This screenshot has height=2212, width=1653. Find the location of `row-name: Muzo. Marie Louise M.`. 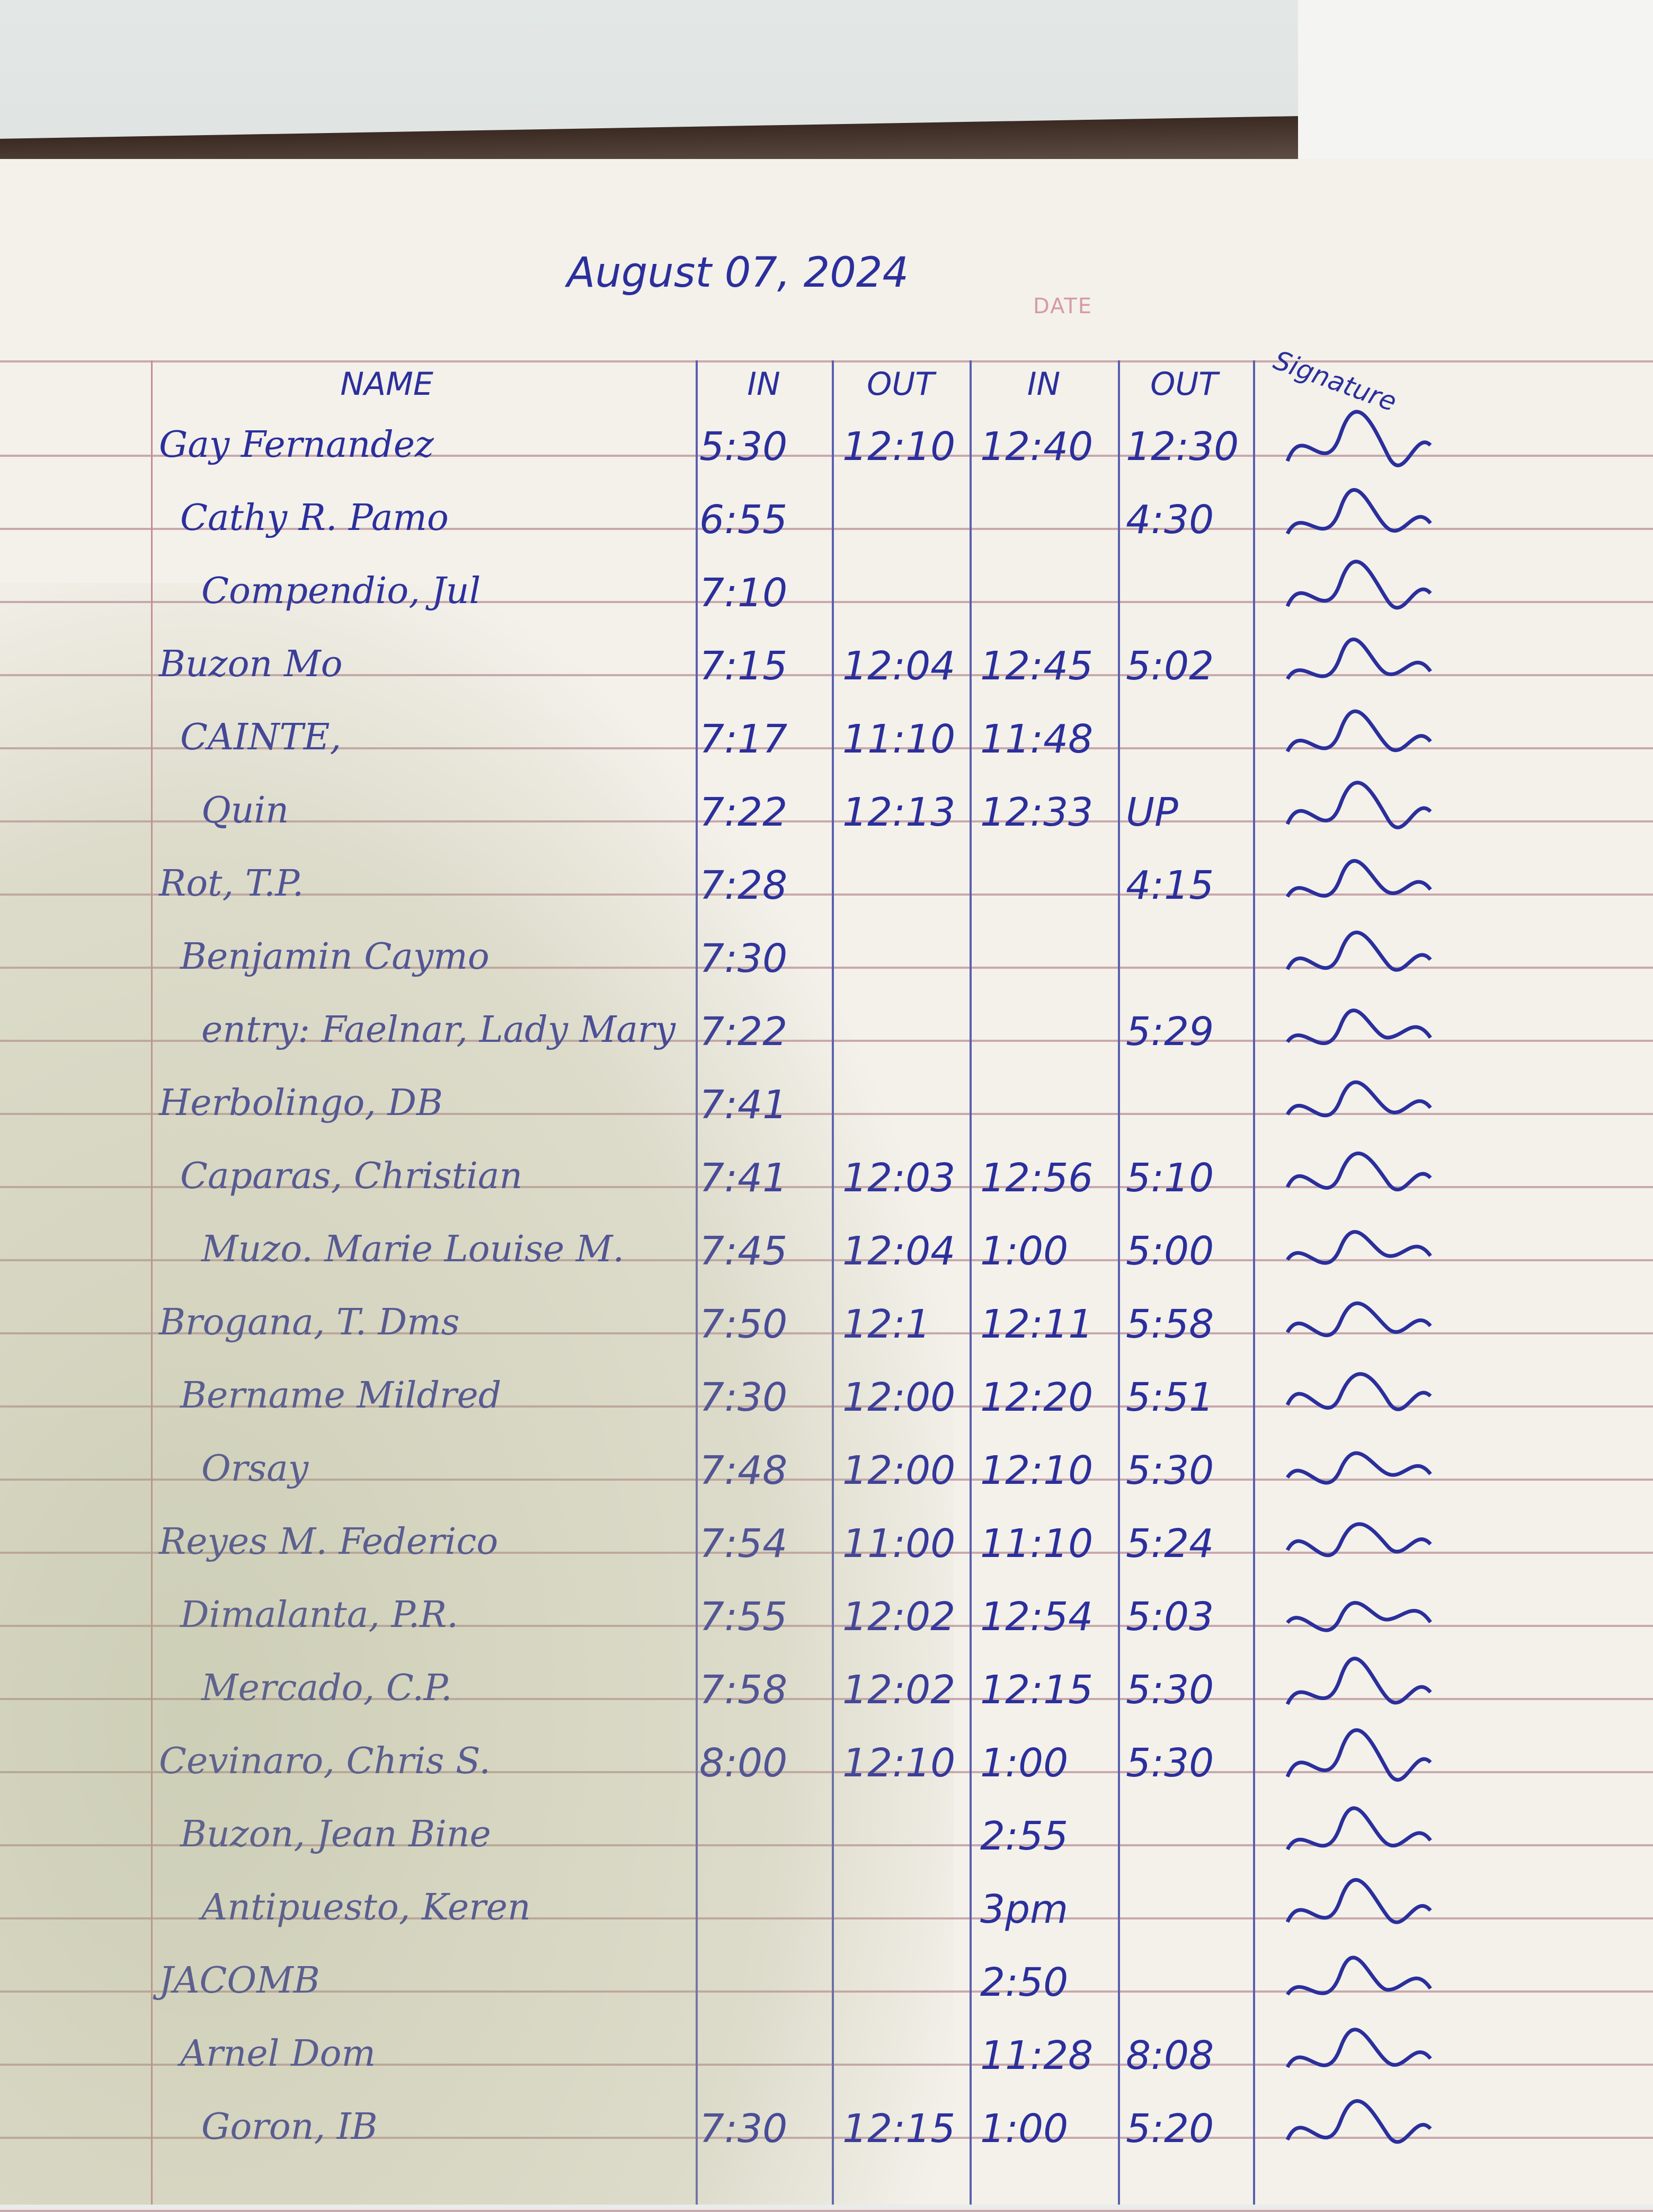

row-name: Muzo. Marie Louise M. is located at coordinates (413, 1249).